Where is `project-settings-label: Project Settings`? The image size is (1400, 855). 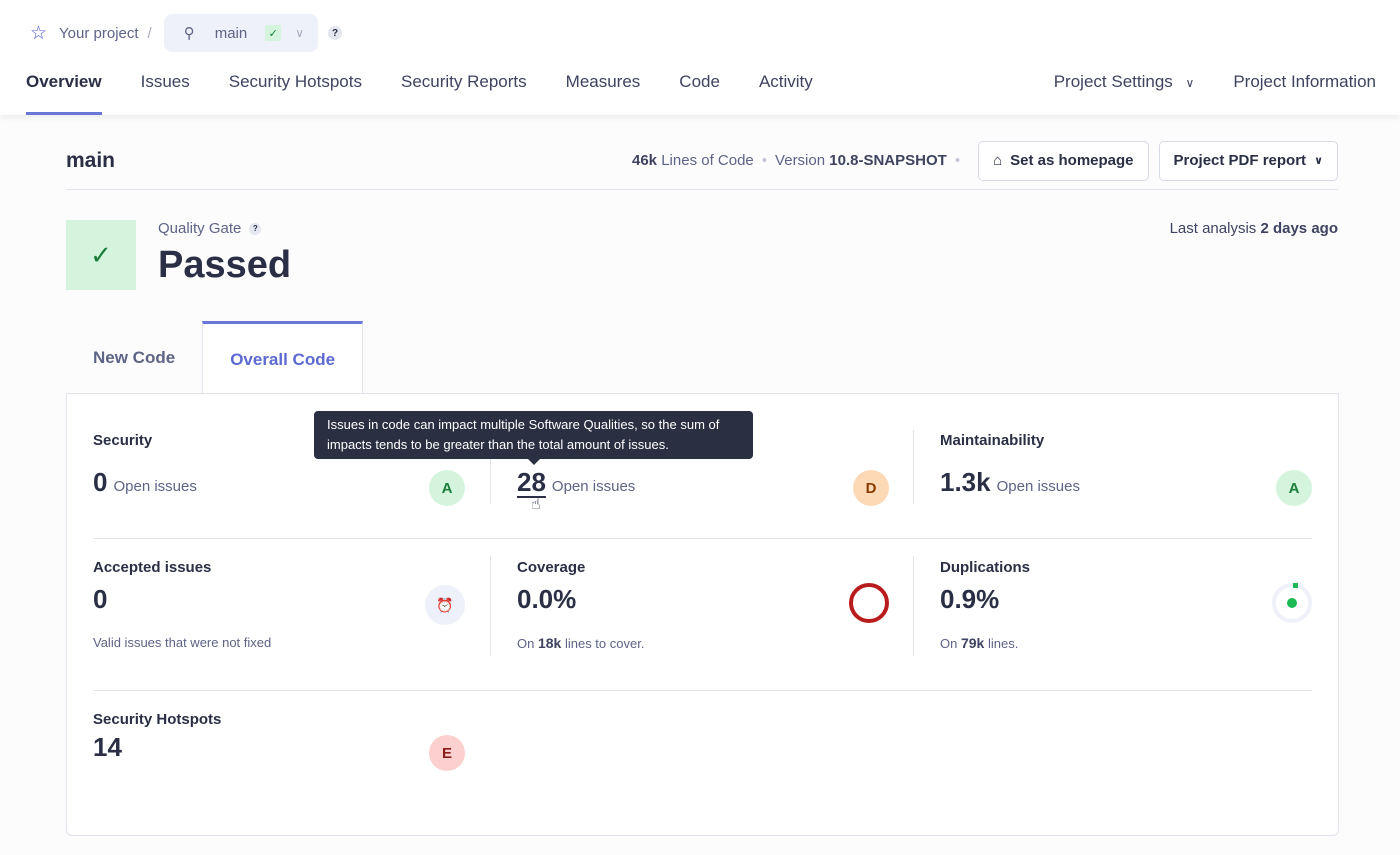
project-settings-label: Project Settings is located at coordinates (1113, 81).